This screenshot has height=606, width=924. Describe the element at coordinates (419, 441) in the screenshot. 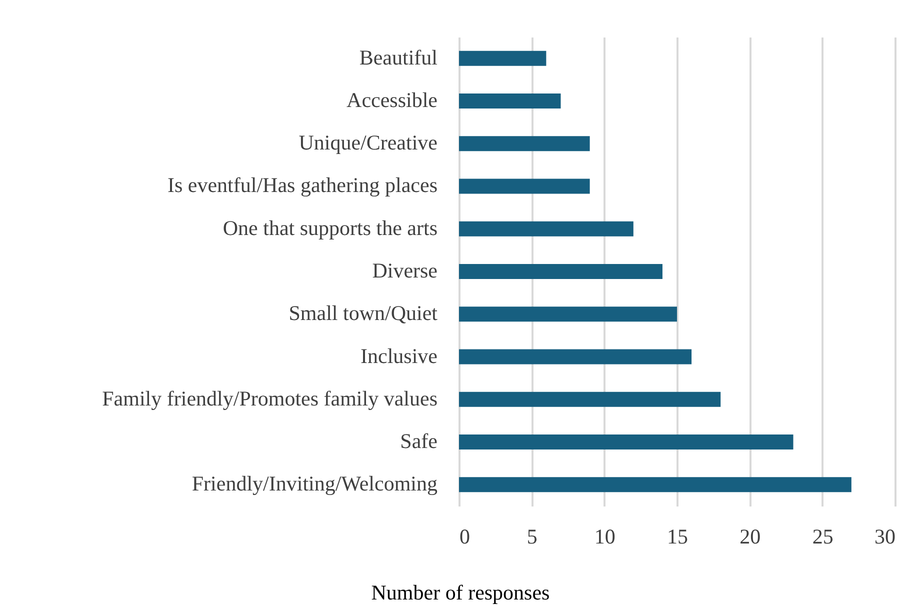

I see `y-tick-label: Safe` at that location.